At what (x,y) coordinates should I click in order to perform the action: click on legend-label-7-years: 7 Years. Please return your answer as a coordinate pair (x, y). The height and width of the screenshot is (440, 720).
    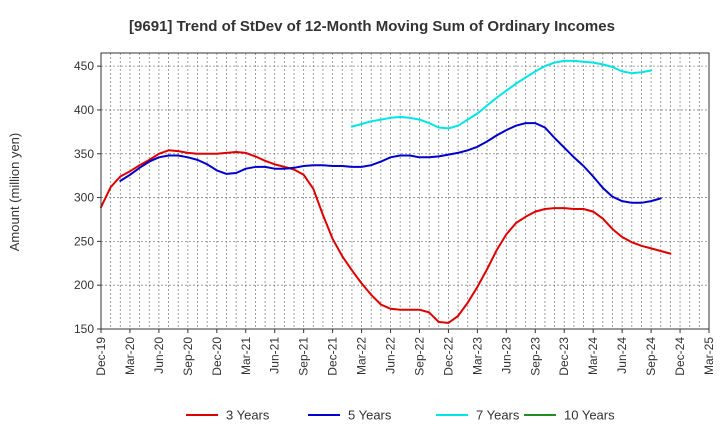
    Looking at the image, I should click on (498, 415).